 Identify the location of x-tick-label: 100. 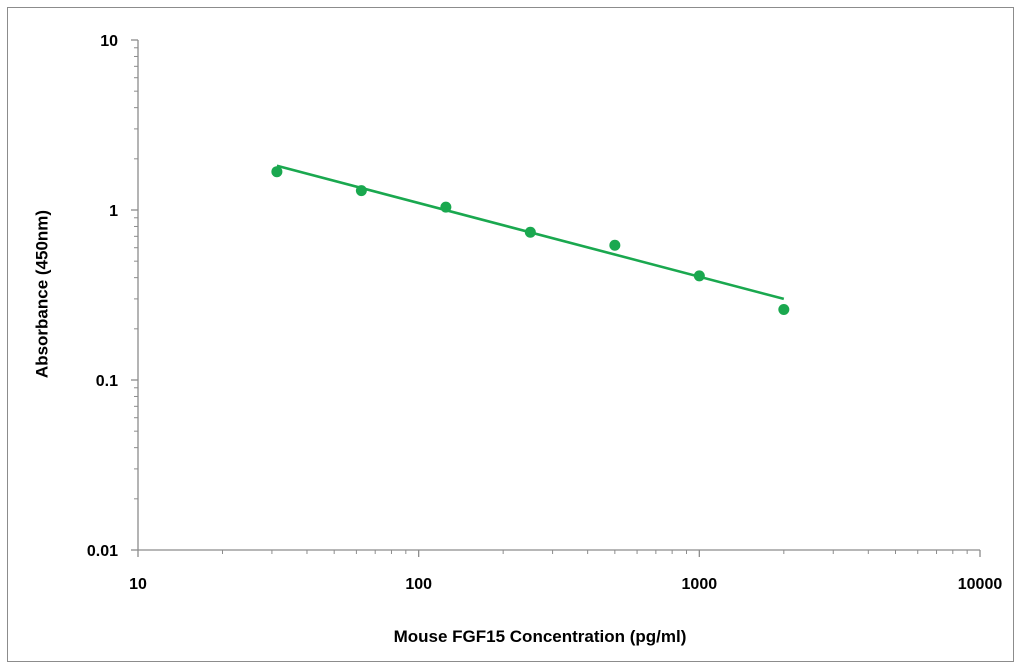
(418, 584).